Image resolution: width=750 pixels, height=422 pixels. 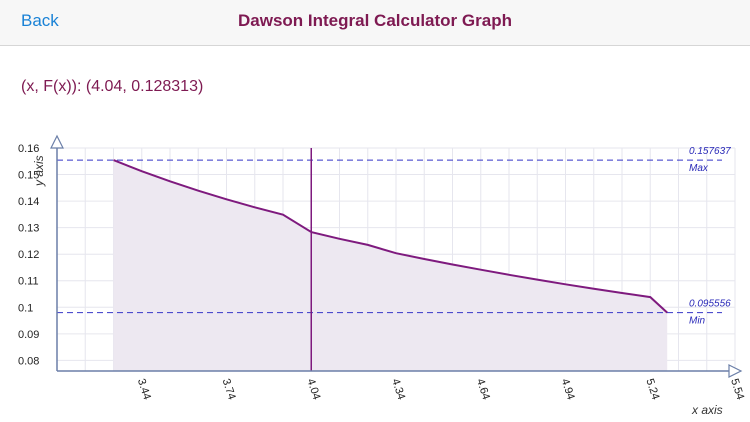 What do you see at coordinates (28, 176) in the screenshot?
I see `y-tick-label: 0.15` at bounding box center [28, 176].